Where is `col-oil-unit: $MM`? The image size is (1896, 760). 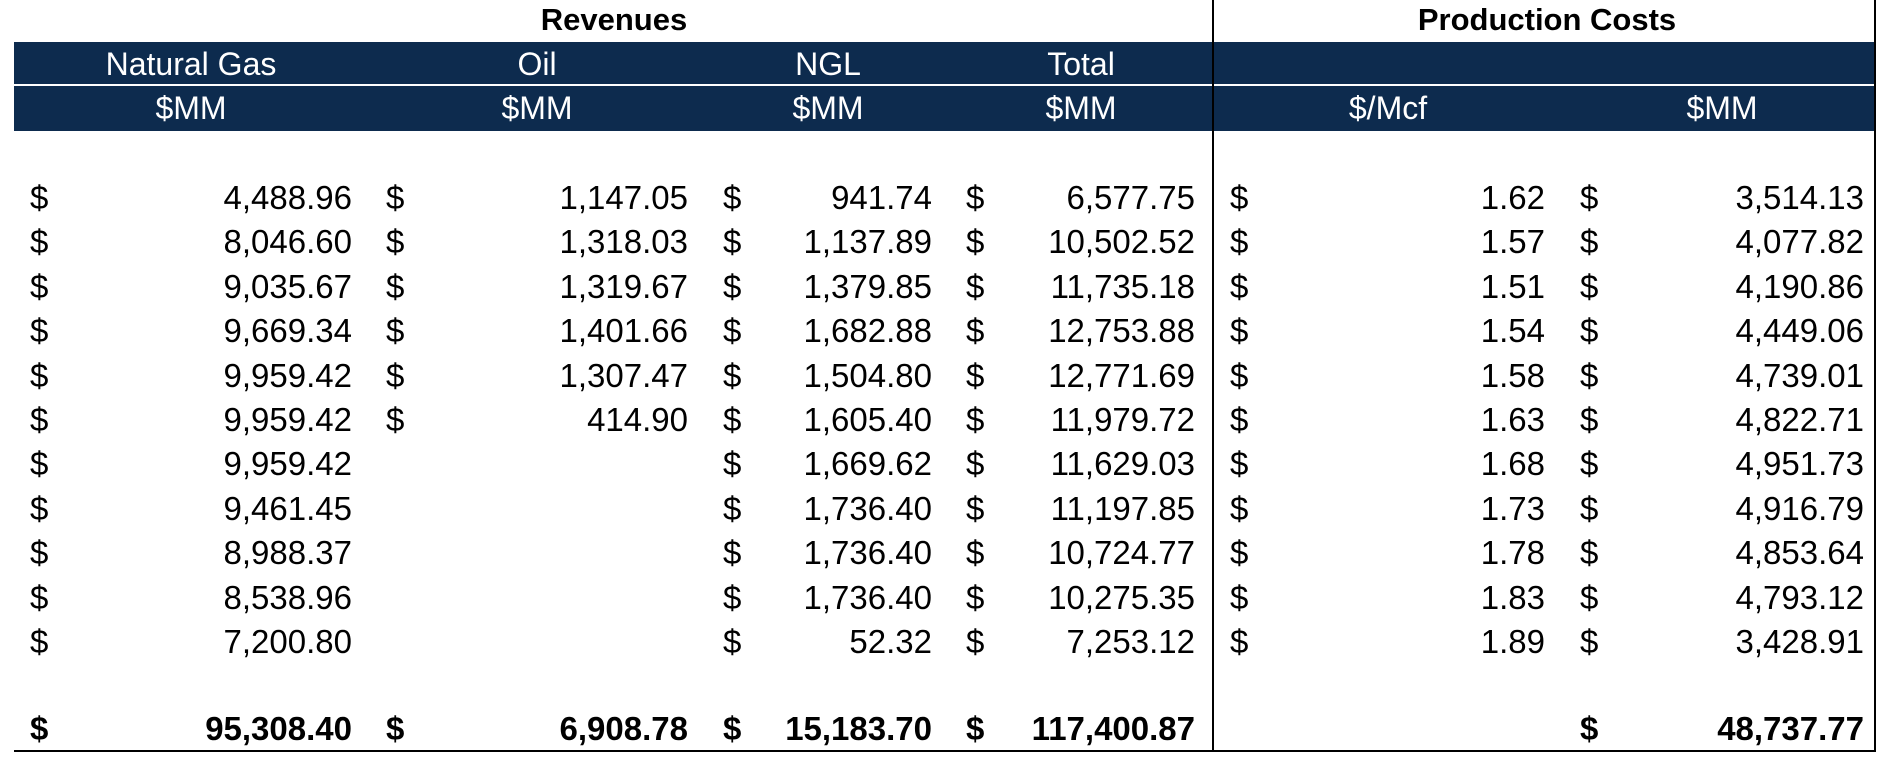 col-oil-unit: $MM is located at coordinates (537, 108).